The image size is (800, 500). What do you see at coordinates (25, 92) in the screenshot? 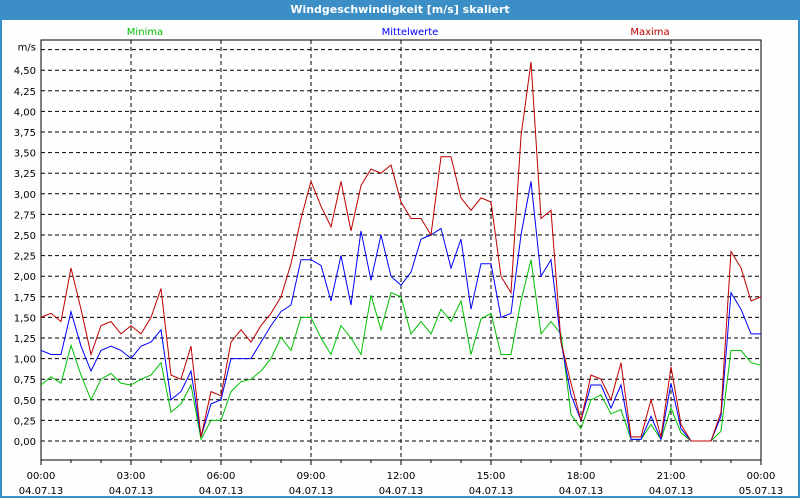
I see `y-tick-label: 4,25` at bounding box center [25, 92].